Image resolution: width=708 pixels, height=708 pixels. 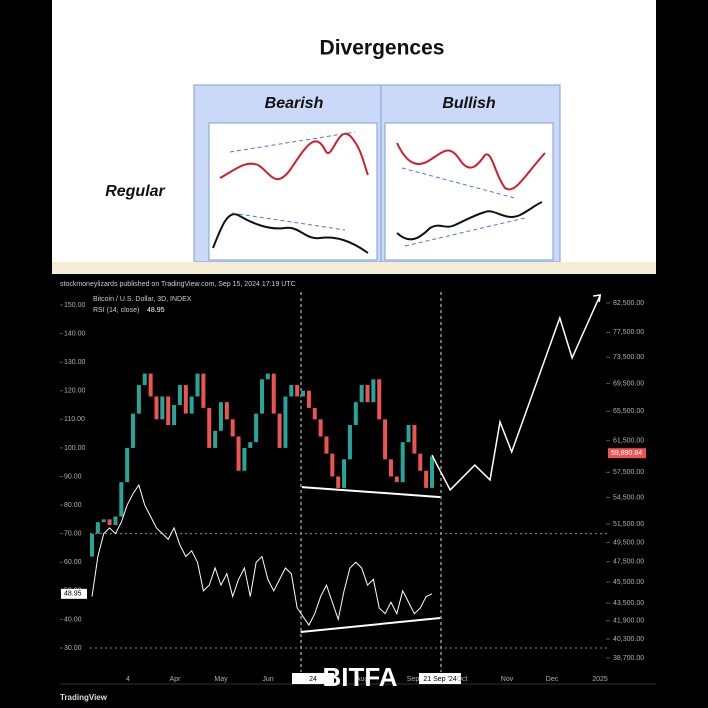 I want to click on y-tick-label: 40.00, so click(x=73, y=619).